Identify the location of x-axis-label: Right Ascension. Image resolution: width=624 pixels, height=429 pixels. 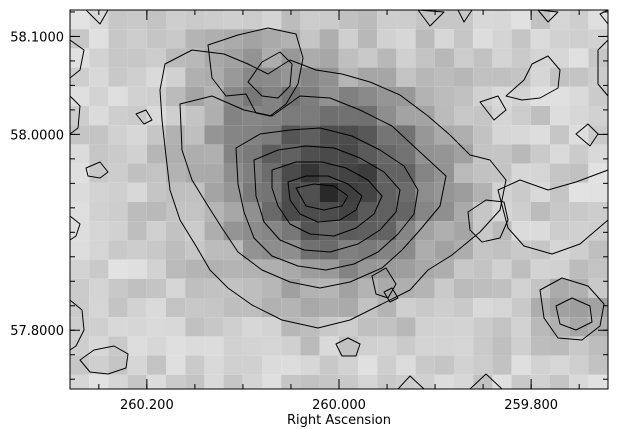
(339, 420).